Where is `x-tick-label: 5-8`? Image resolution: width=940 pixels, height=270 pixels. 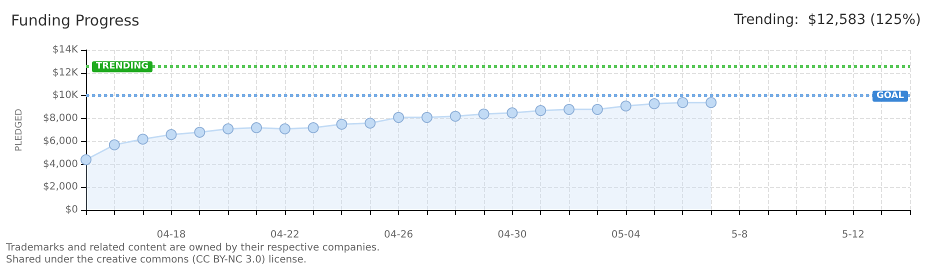 x-tick-label: 5-8 is located at coordinates (739, 235).